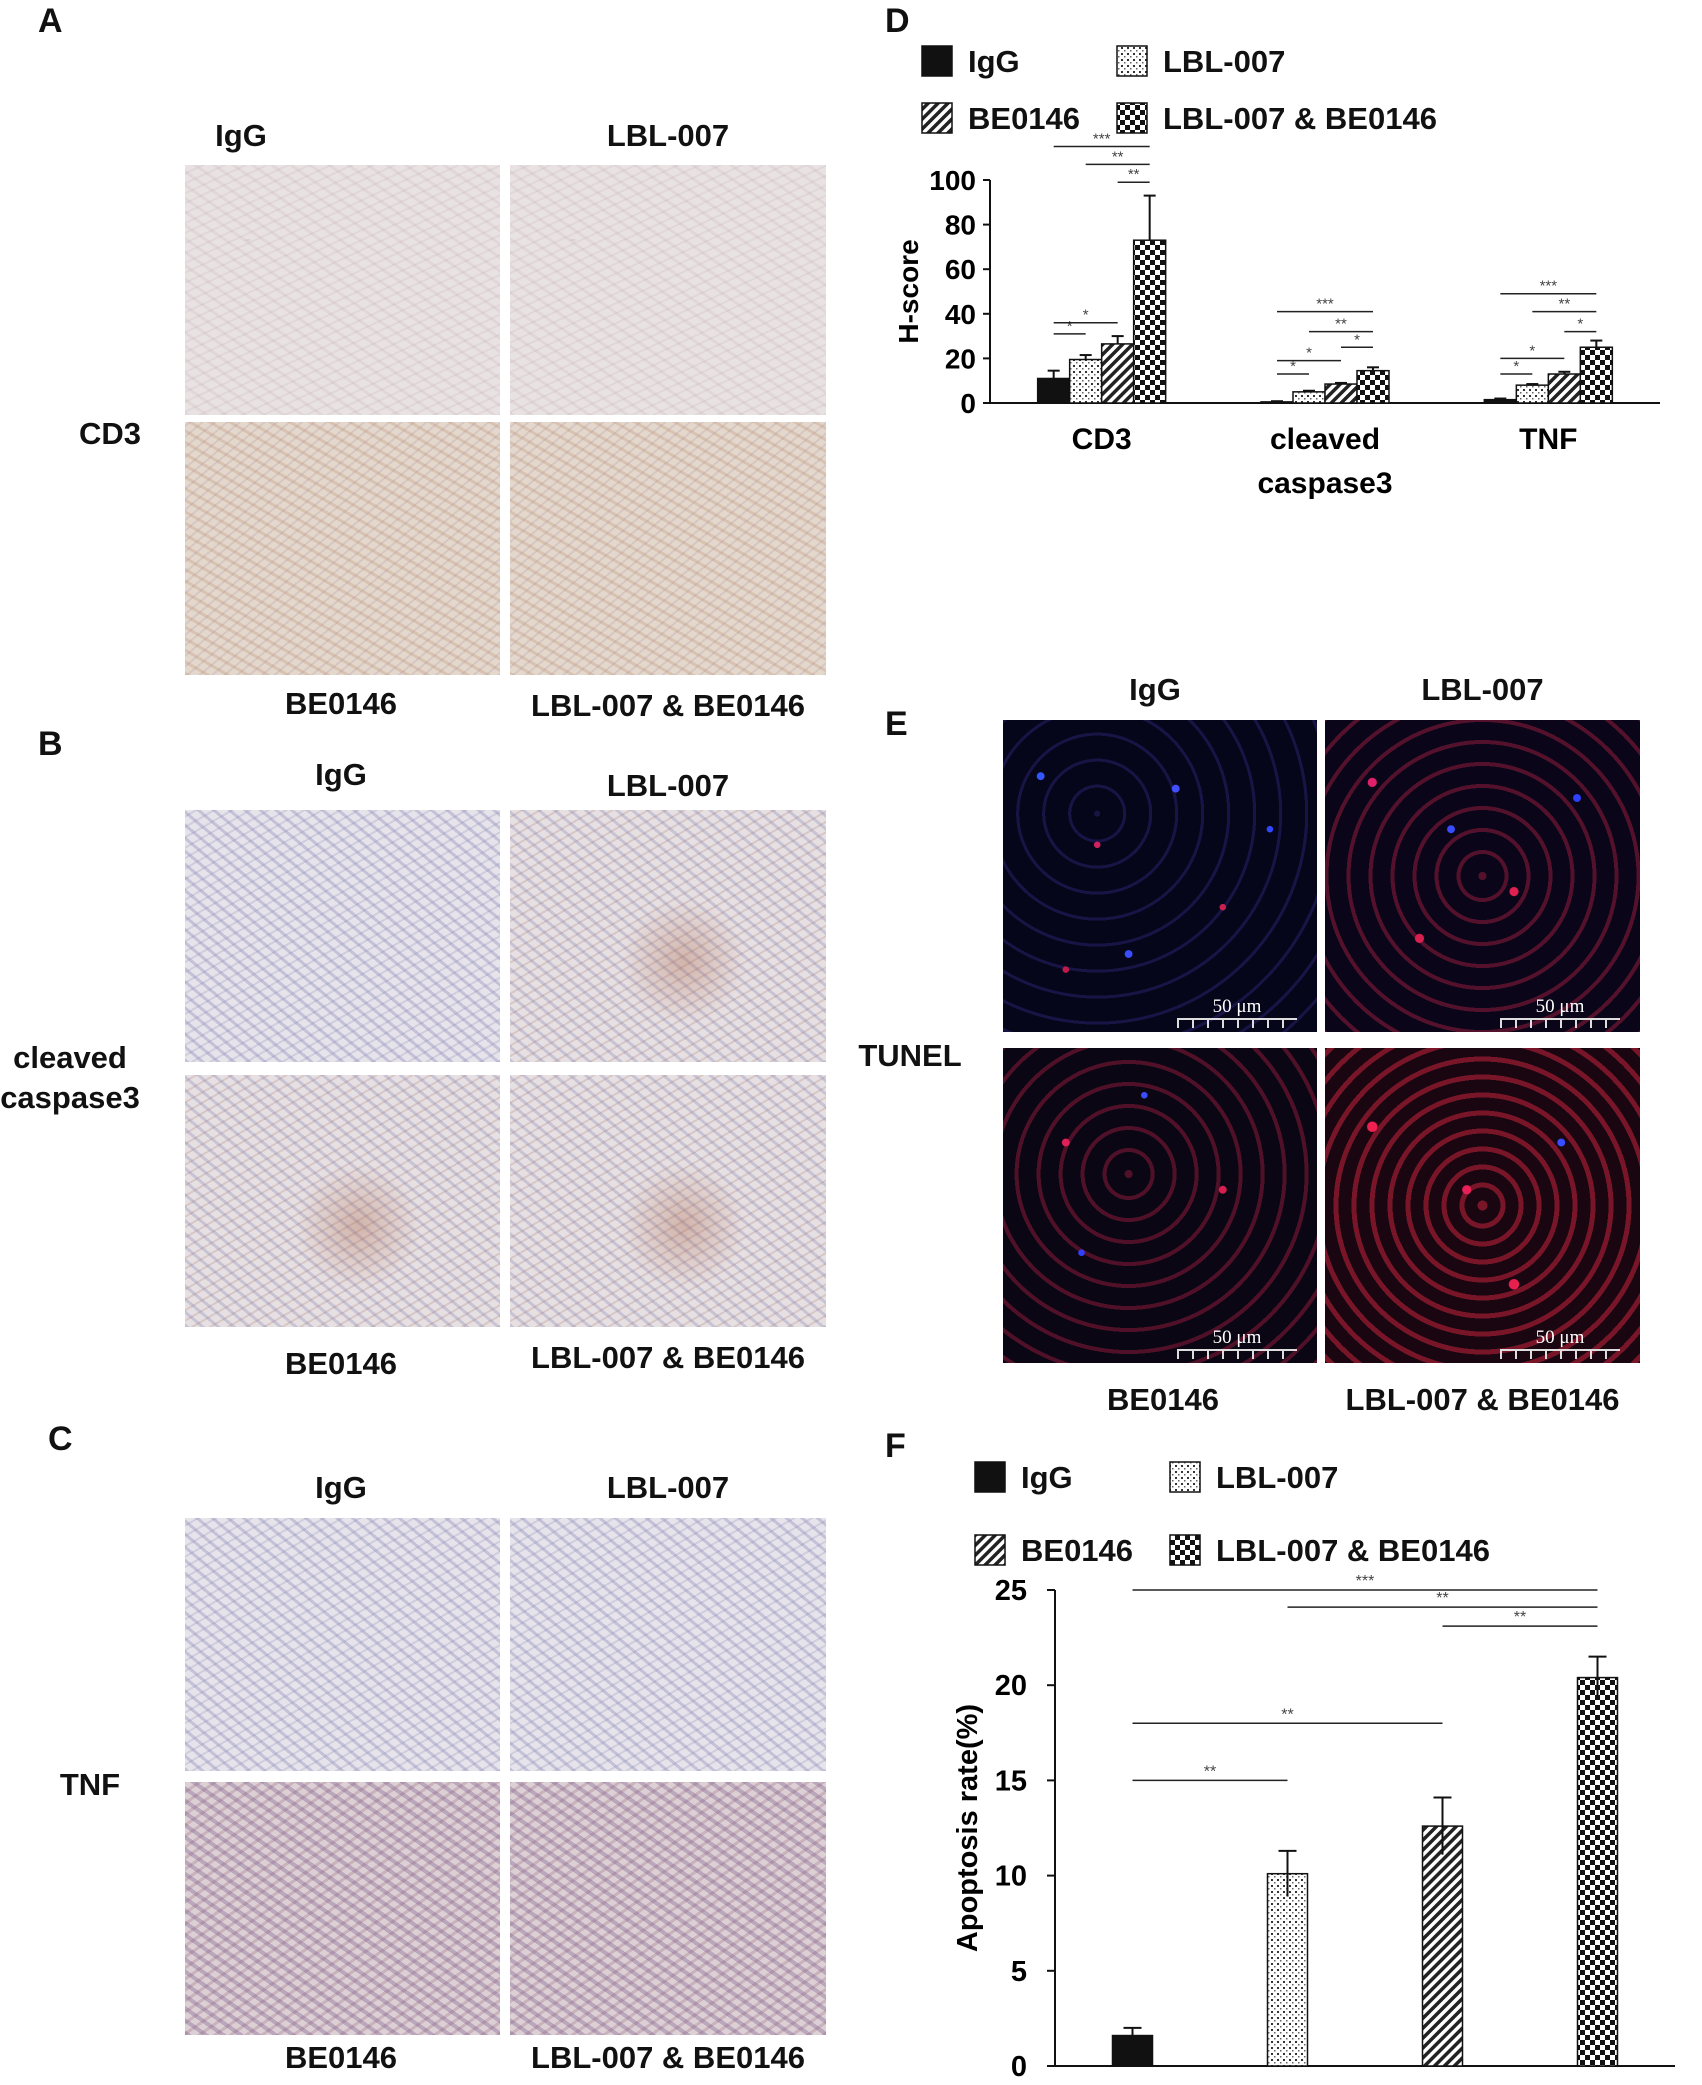 This screenshot has width=1702, height=2085. Describe the element at coordinates (1011, 1591) in the screenshot. I see `y-tick-label: 25` at that location.